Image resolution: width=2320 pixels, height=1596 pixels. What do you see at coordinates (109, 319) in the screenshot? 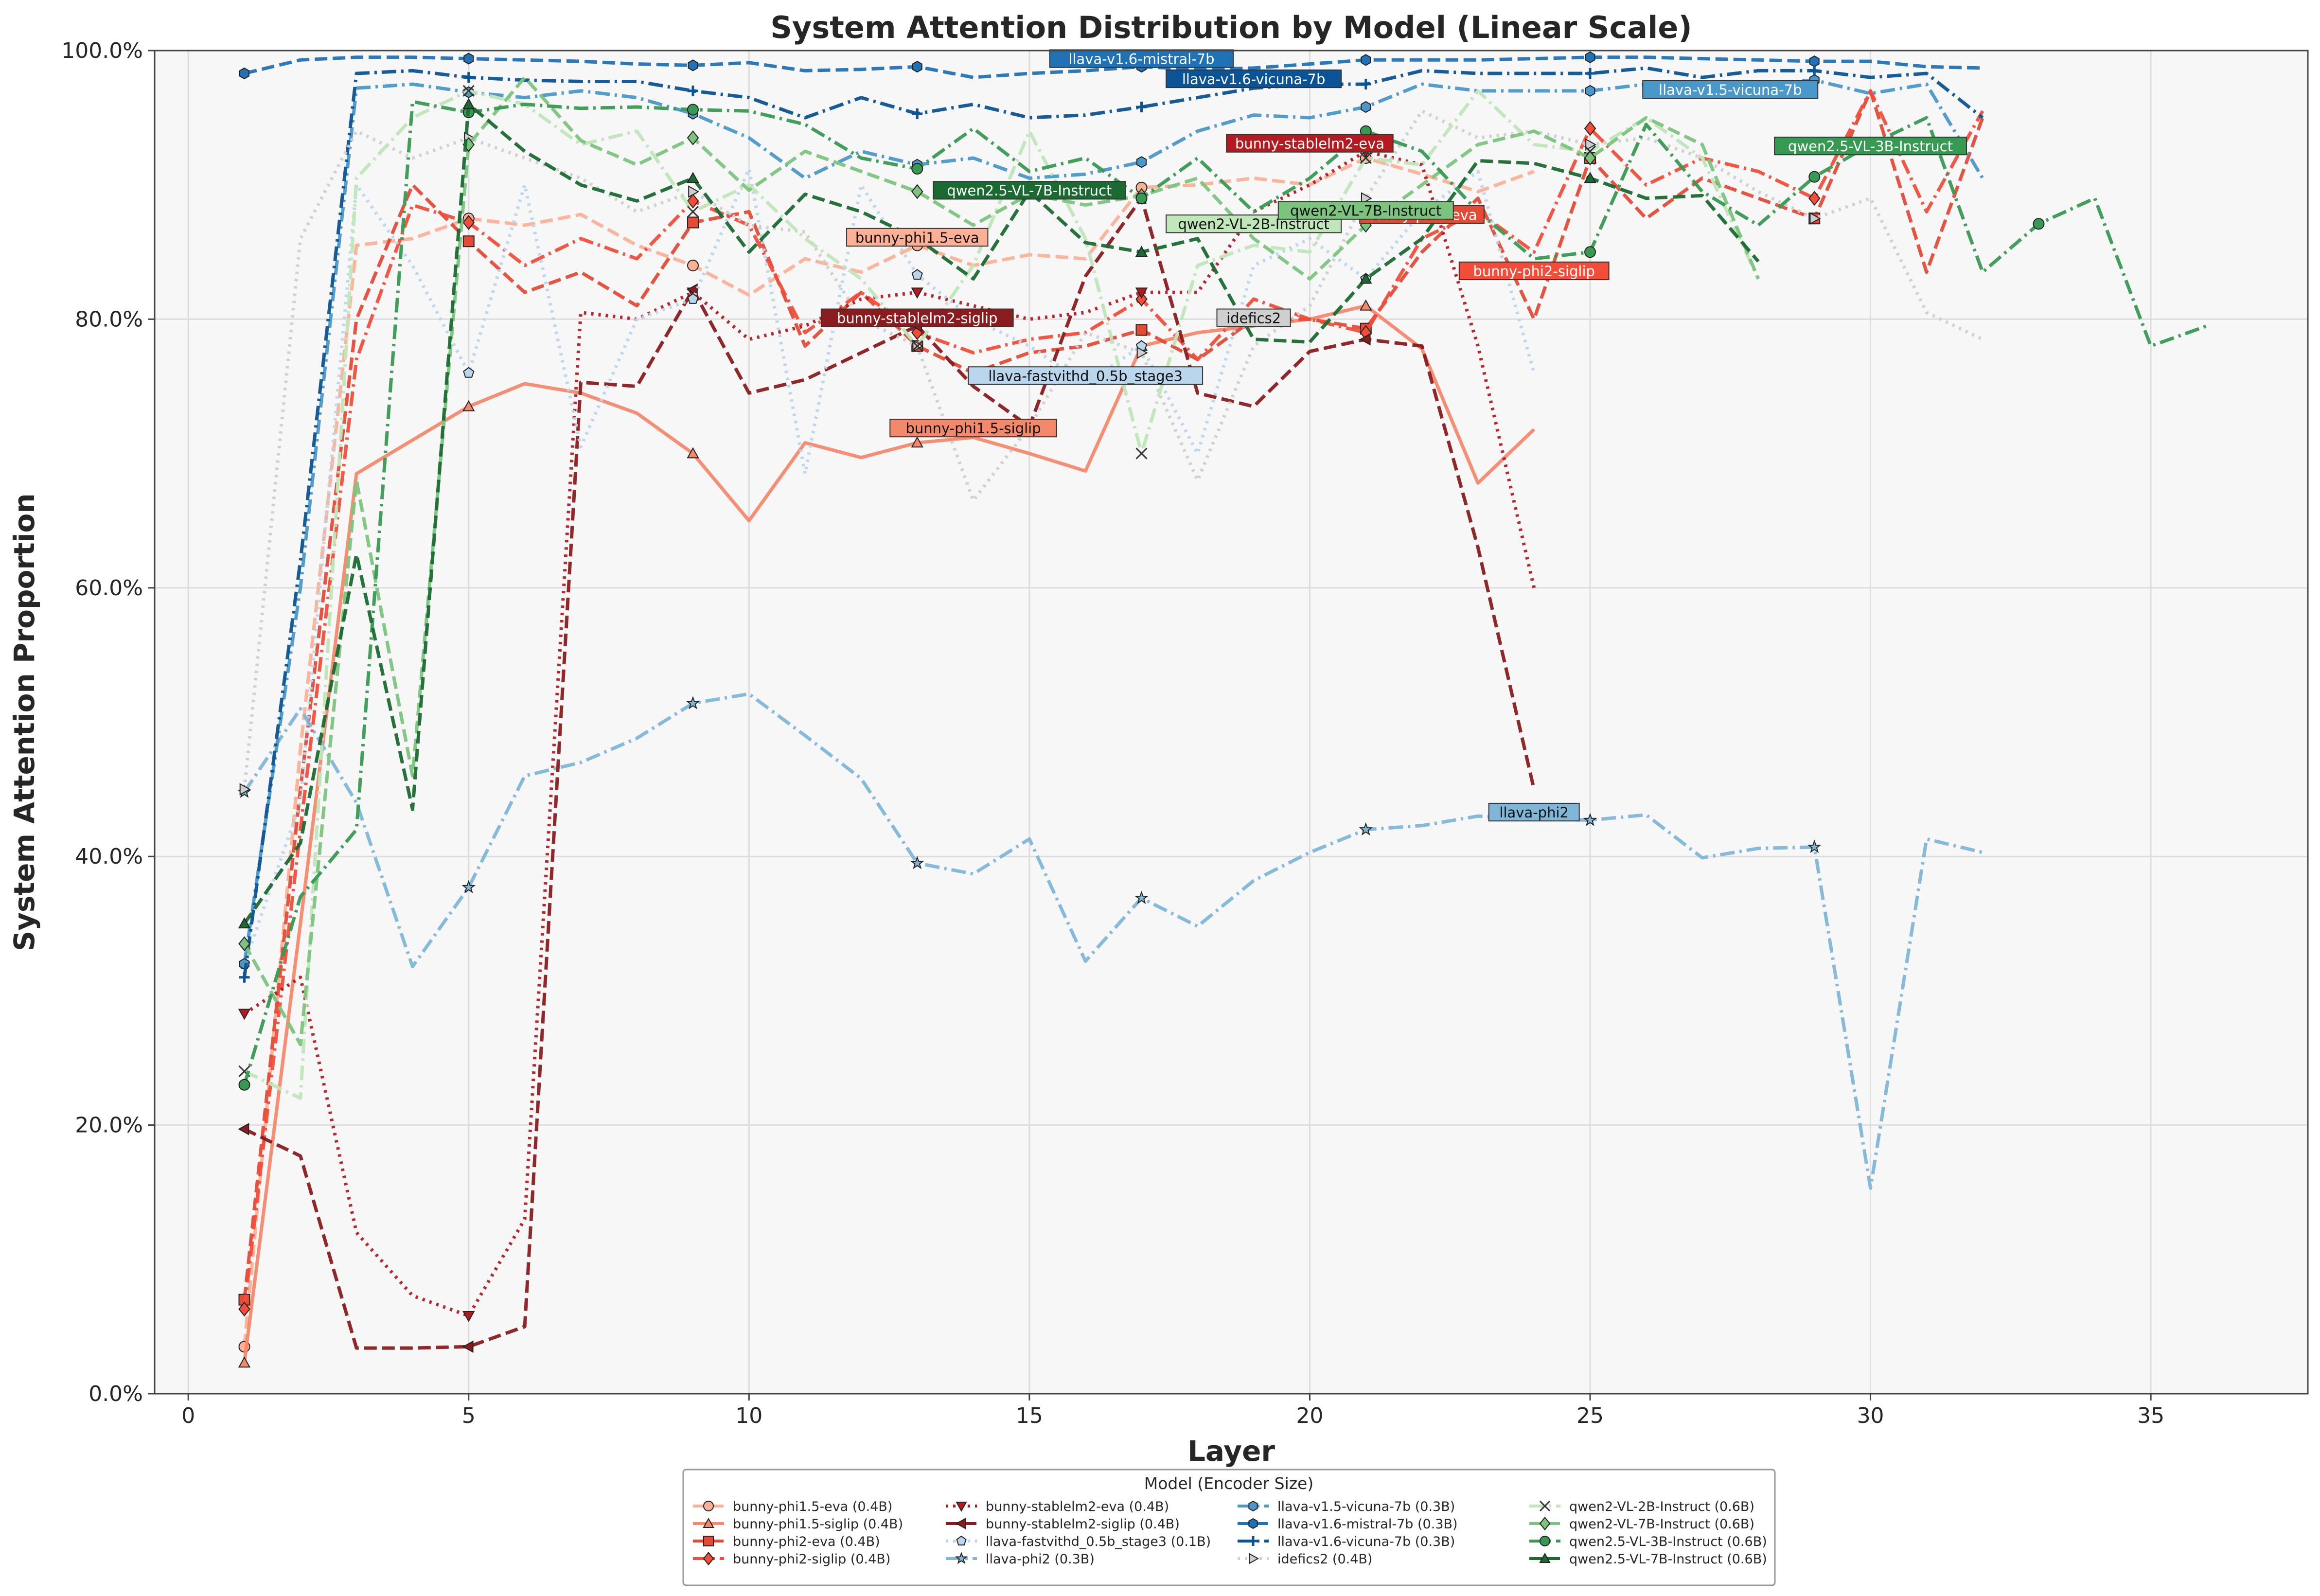
I see `y-tick-label: 80.0%` at bounding box center [109, 319].